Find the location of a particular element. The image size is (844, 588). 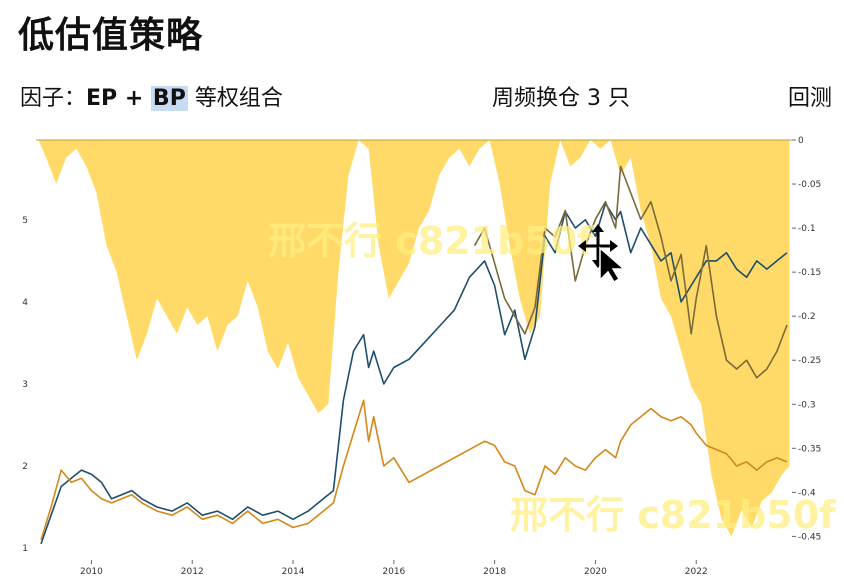

right-tick-label: -0.05 is located at coordinates (809, 185).